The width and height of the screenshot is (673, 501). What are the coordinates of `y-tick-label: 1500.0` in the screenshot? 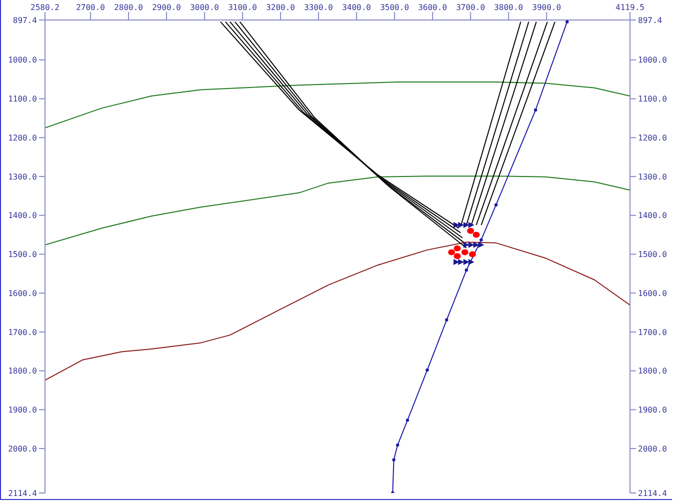 It's located at (23, 255).